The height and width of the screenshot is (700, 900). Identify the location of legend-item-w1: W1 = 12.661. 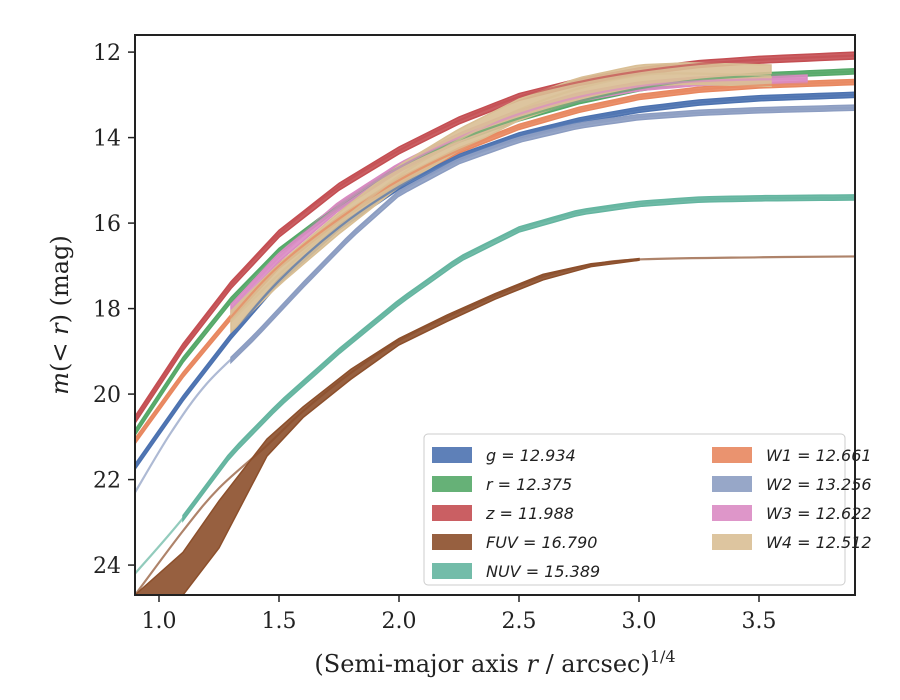
(792, 455).